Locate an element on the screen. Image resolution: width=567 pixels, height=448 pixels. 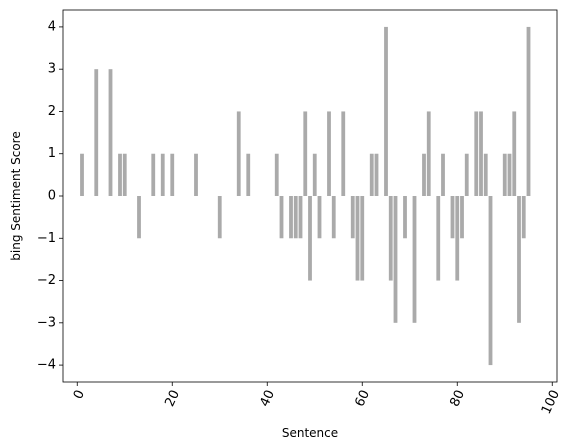
x-tick-label: 20 is located at coordinates (172, 398).